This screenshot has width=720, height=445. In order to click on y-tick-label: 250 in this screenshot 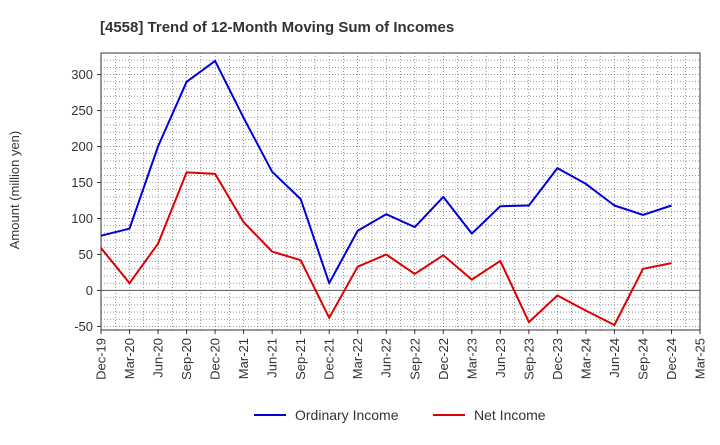, I will do `click(82, 110)`.